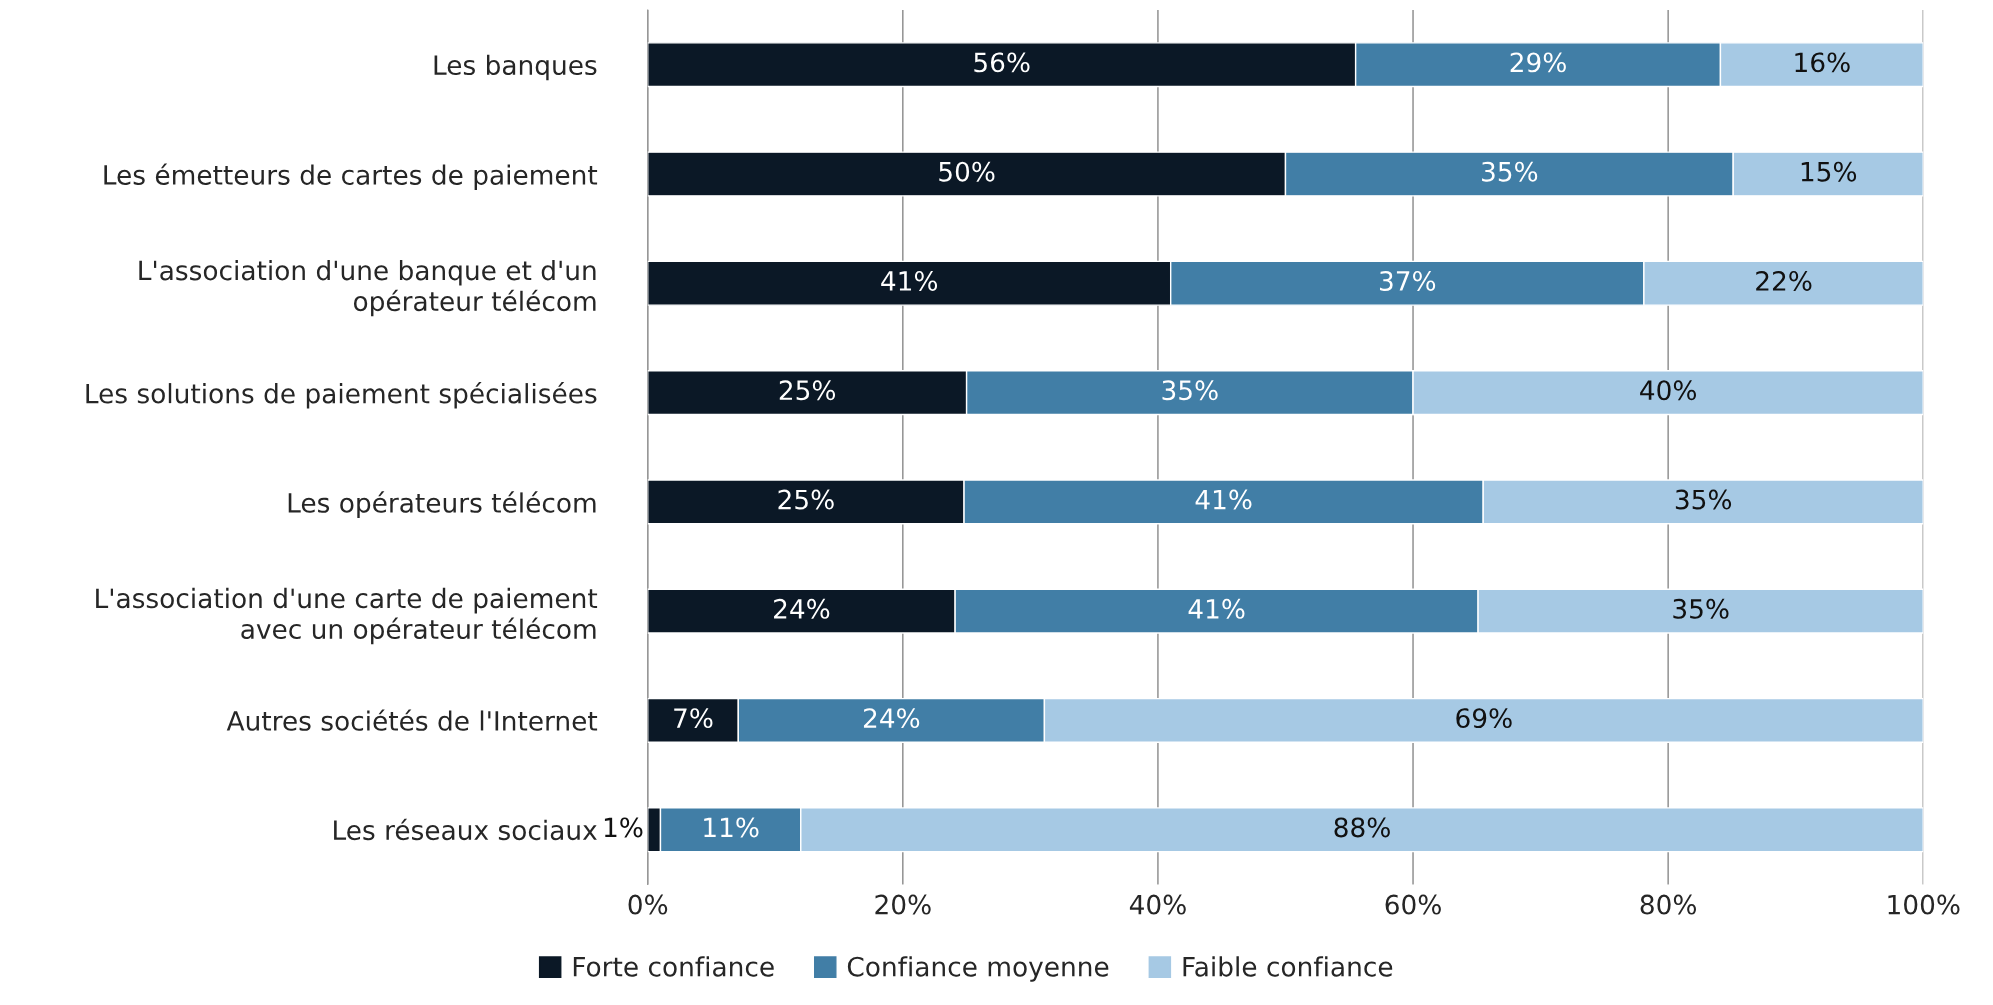 This screenshot has height=1005, width=1993. Describe the element at coordinates (1002, 62) in the screenshot. I see `data-label: 56%` at that location.